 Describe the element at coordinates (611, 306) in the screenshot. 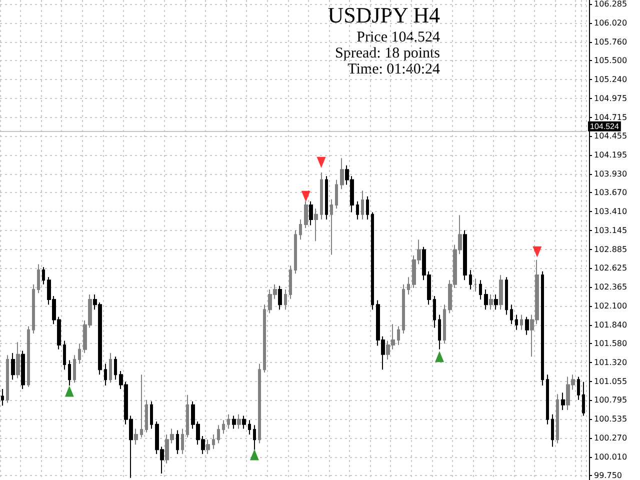

I see `y-tick-label: 102.100` at that location.